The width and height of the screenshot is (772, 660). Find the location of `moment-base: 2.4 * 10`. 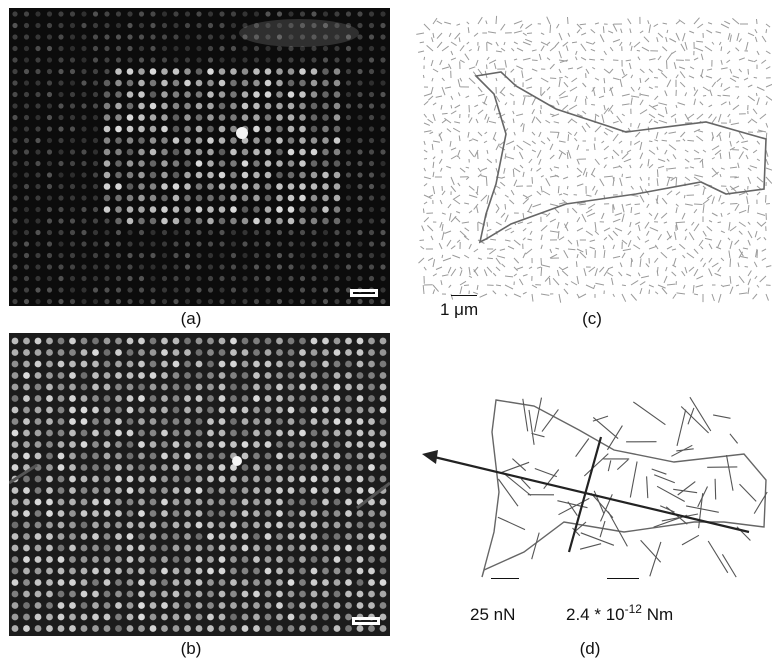

moment-base: 2.4 * 10 is located at coordinates (595, 614).